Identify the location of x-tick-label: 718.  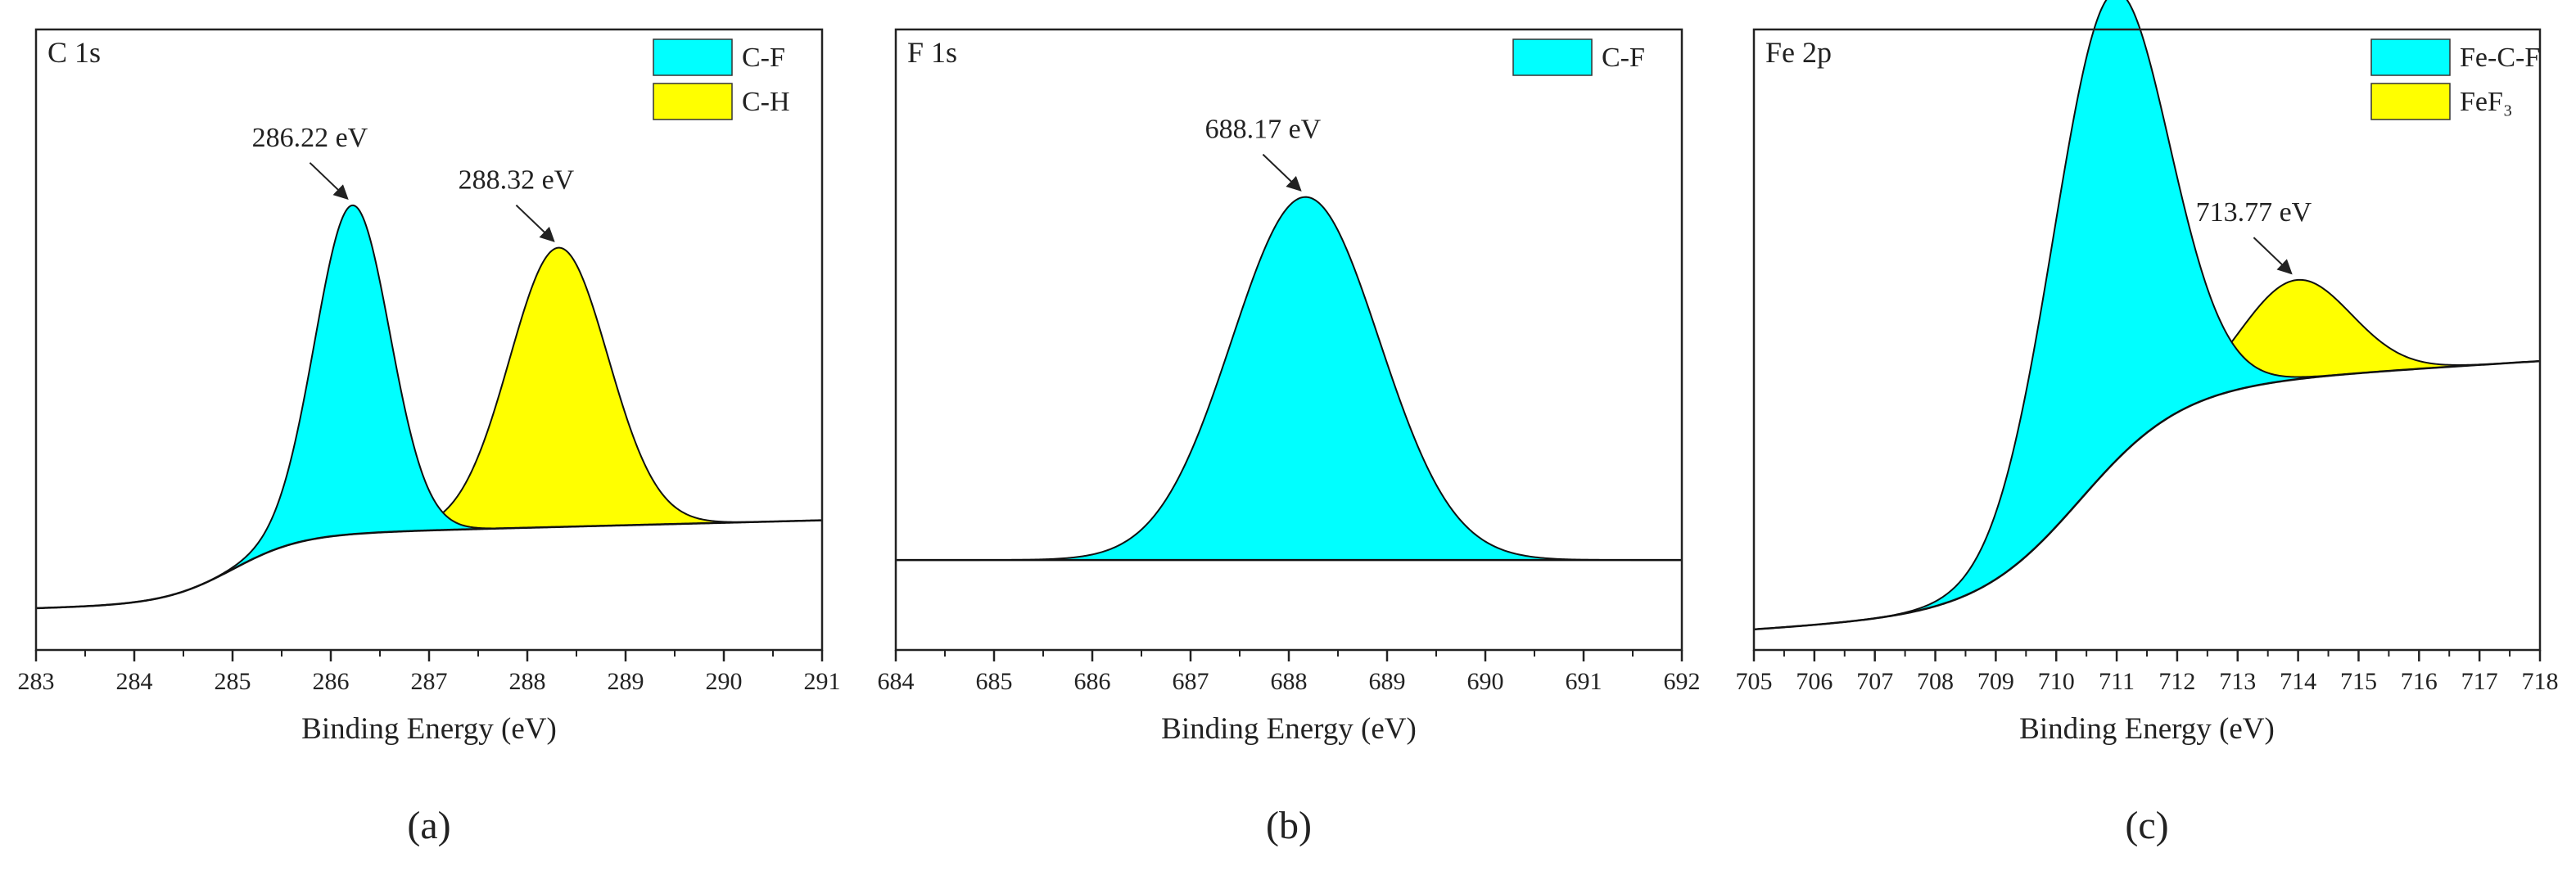
(2540, 682).